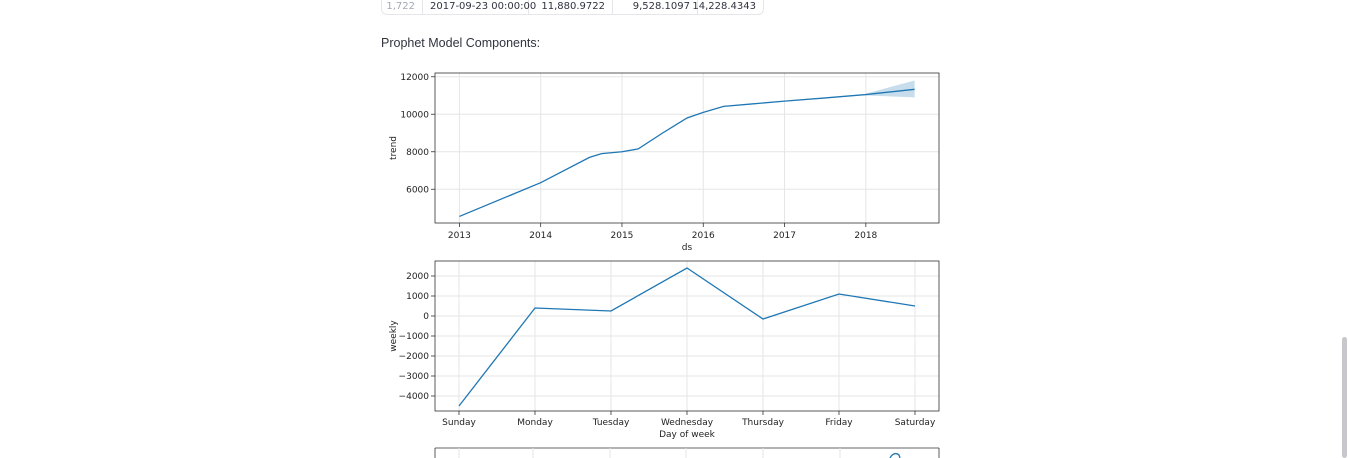 The height and width of the screenshot is (458, 1348). I want to click on section-title: Prophet Model Components:, so click(461, 43).